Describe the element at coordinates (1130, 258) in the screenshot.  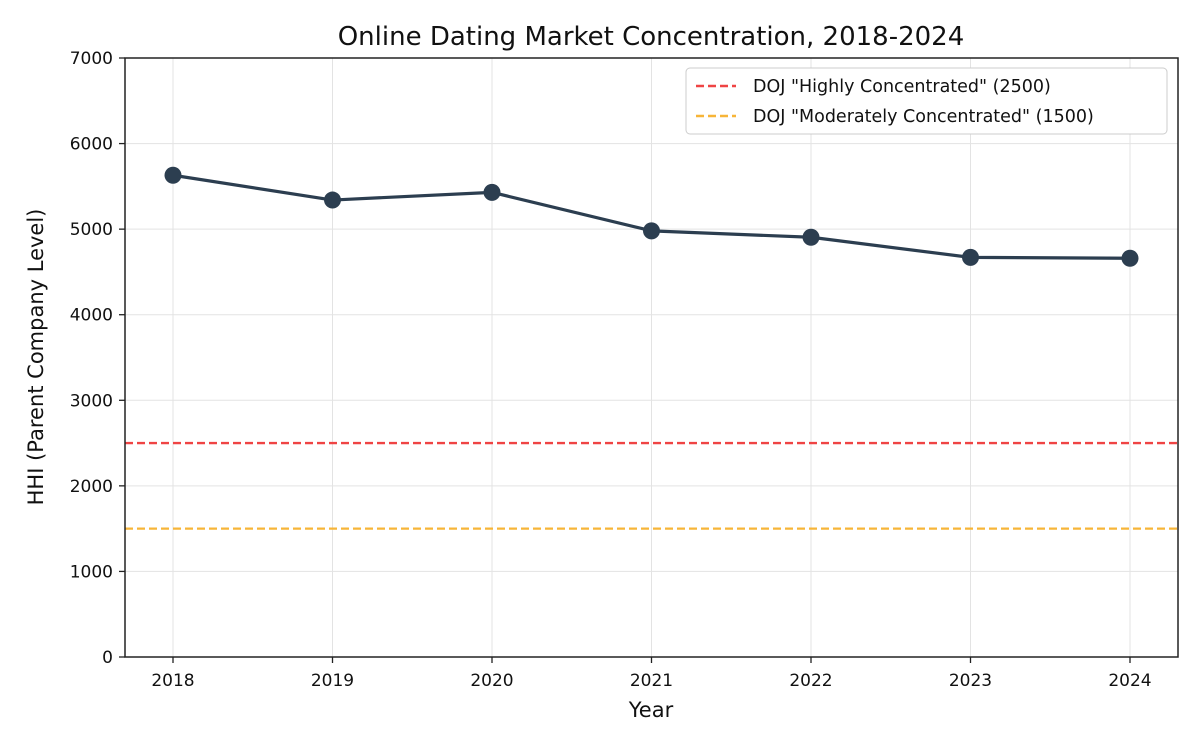
I see `data-point-2024` at that location.